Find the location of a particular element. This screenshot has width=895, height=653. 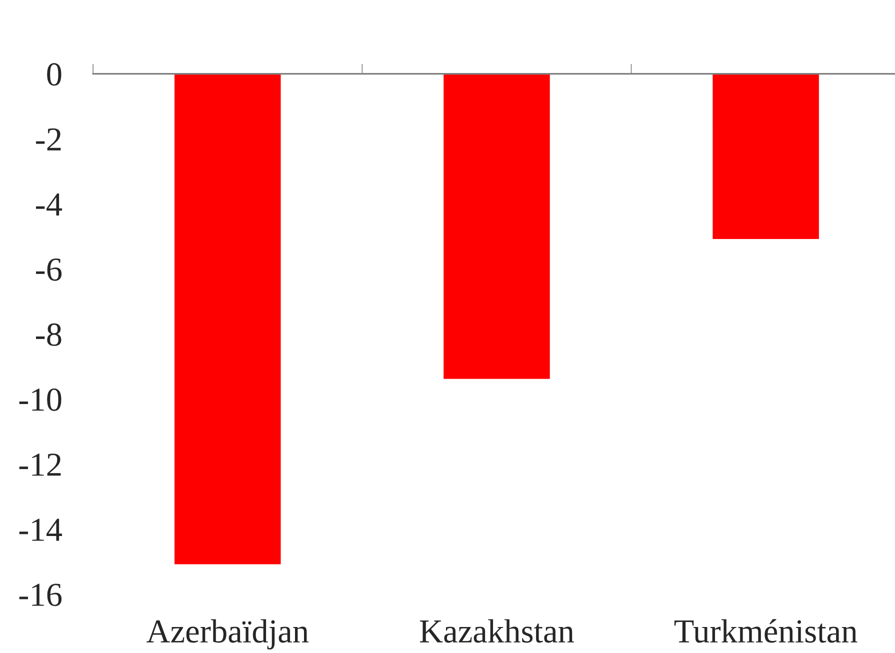

y-tick-label: 0 is located at coordinates (54, 74).